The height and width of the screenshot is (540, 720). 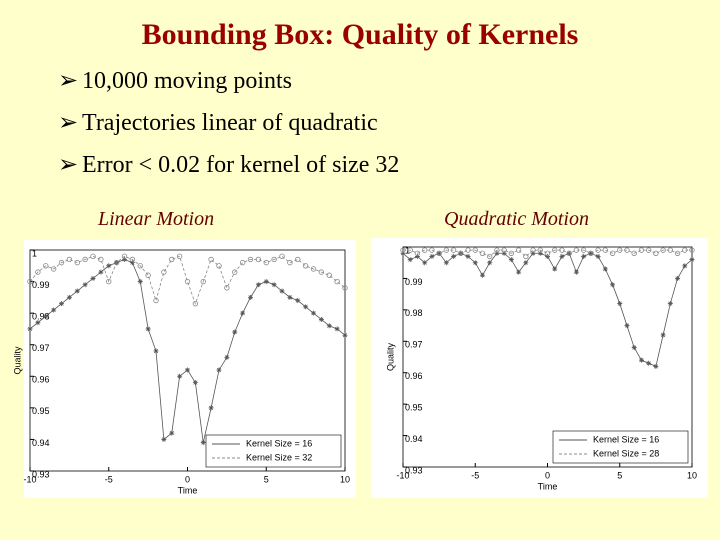 What do you see at coordinates (229, 165) in the screenshot?
I see `bullet: ➢ Error < 0.02 for kernel of size 32` at bounding box center [229, 165].